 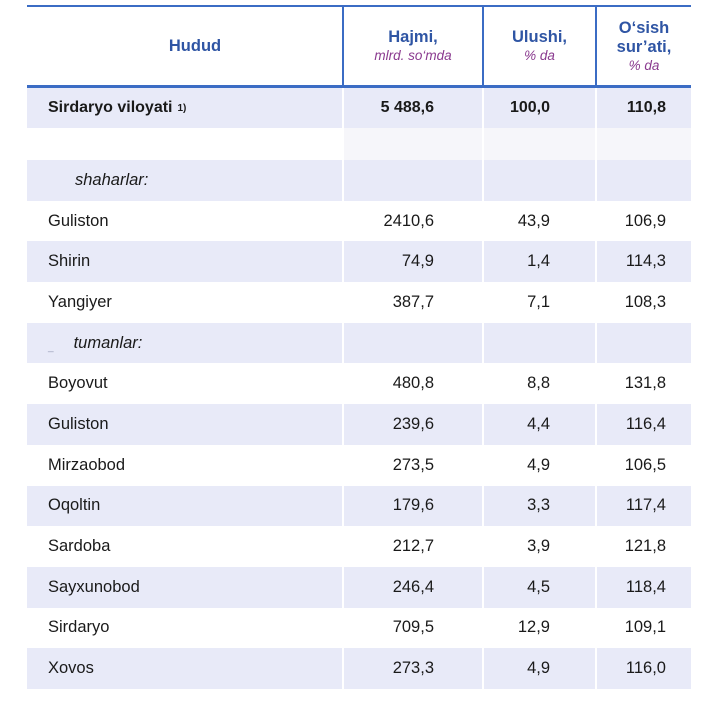 I want to click on table-row: Sardoba 212,7 3,9 121,8, so click(x=359, y=546).